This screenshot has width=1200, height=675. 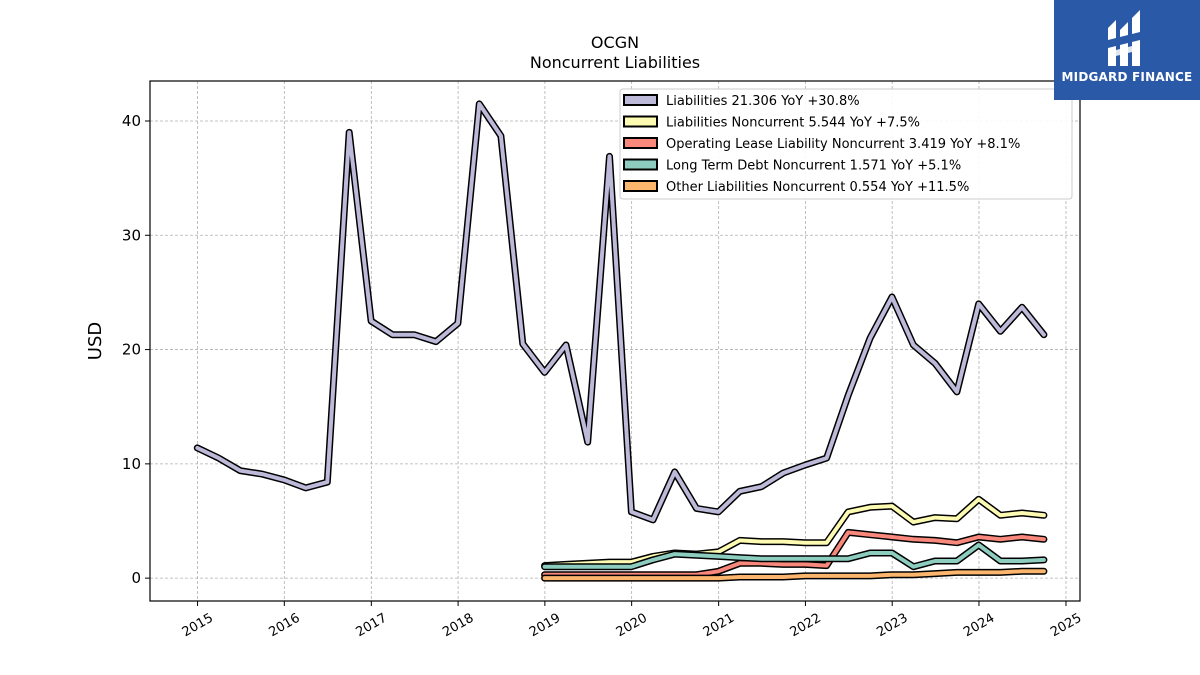 What do you see at coordinates (131, 464) in the screenshot?
I see `y-tick-label: 10` at bounding box center [131, 464].